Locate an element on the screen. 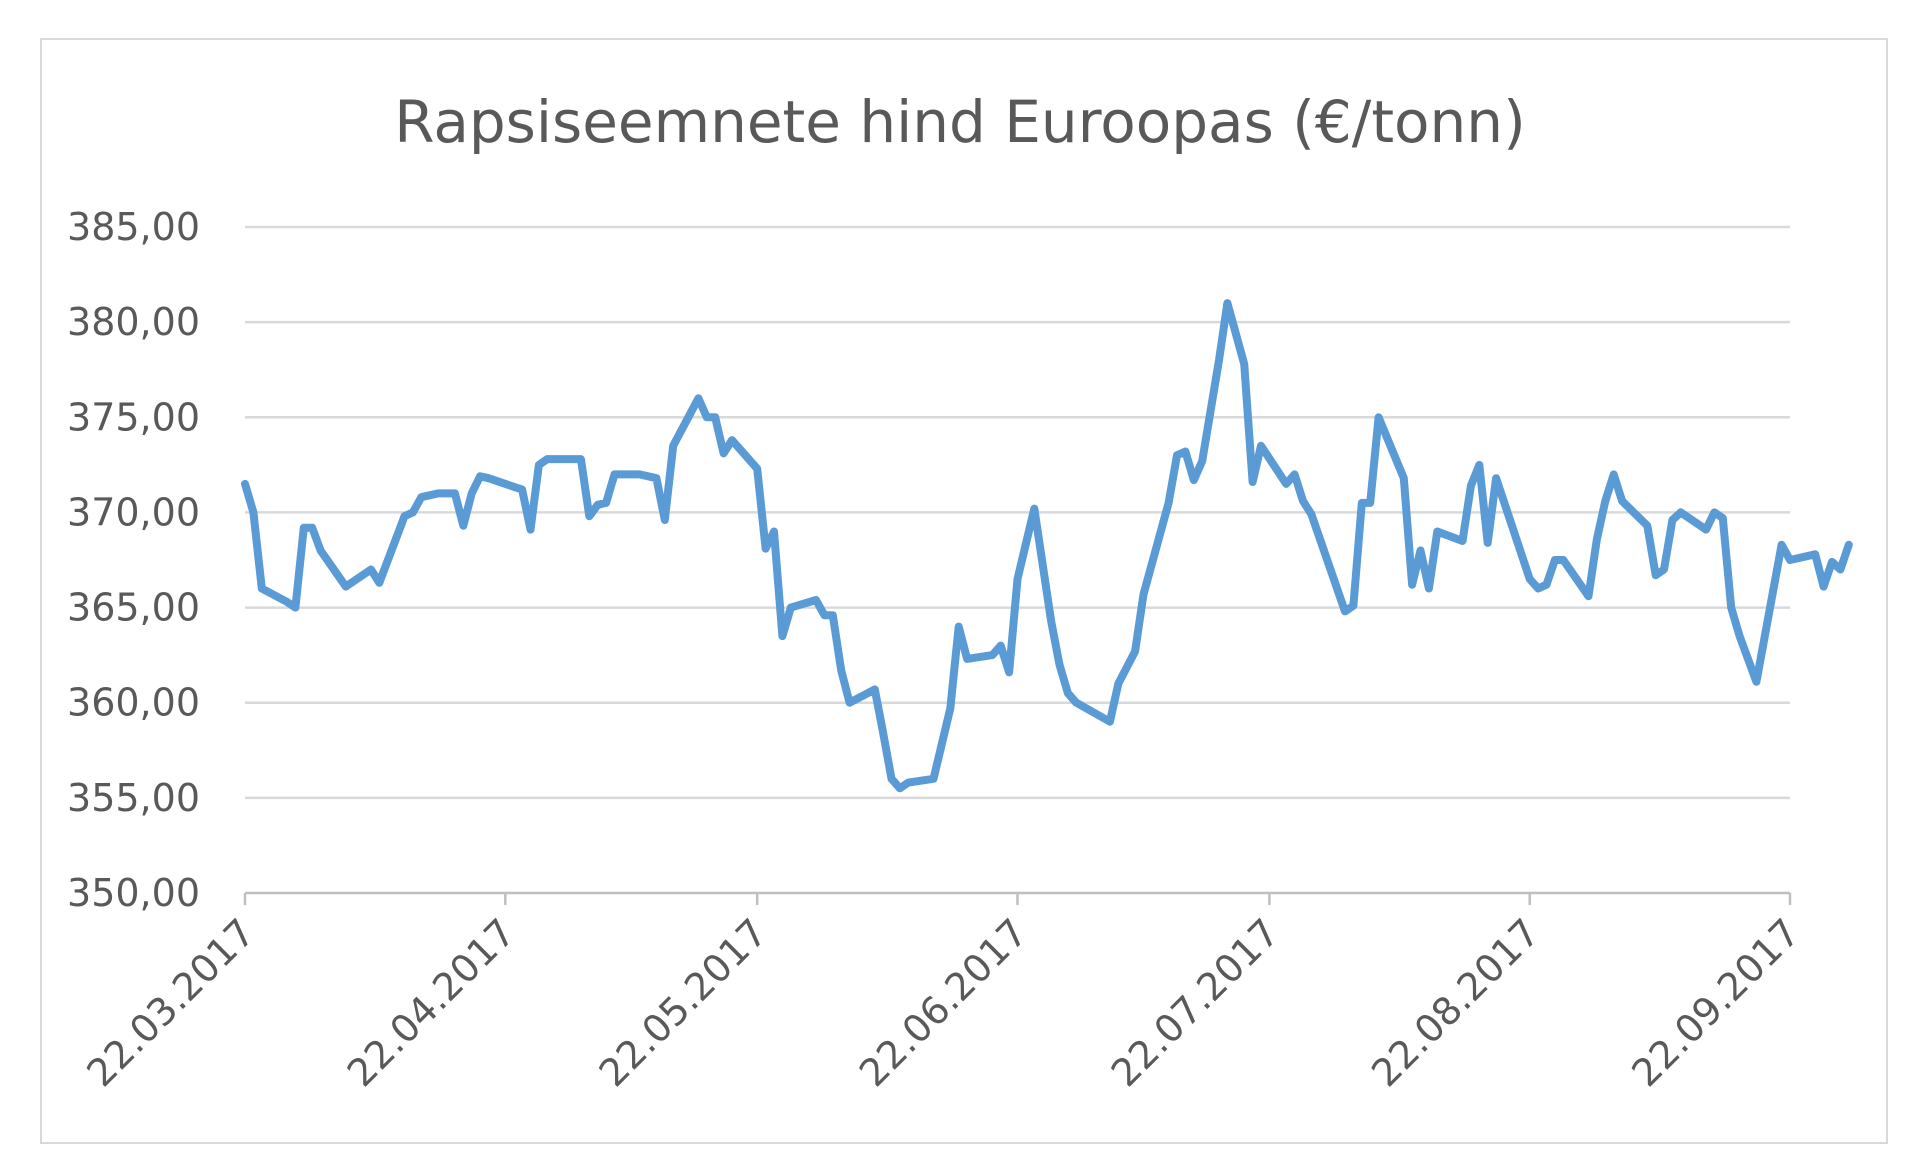  x-tick-label: 22.05.2017 is located at coordinates (683, 1002).